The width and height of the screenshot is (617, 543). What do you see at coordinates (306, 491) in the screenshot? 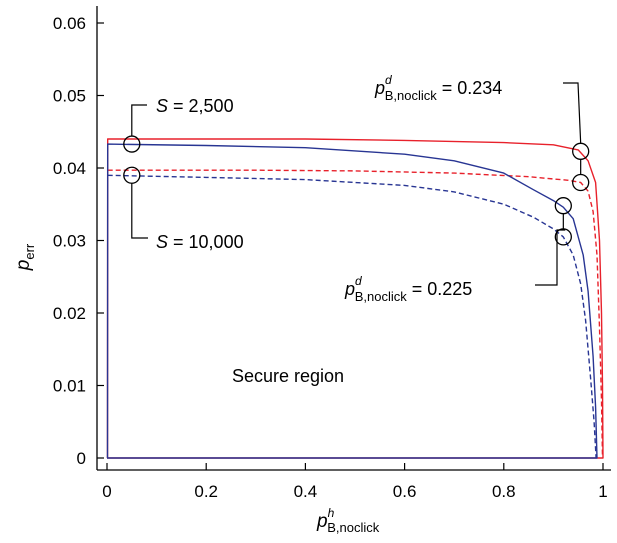
I see `x-tick-label: 0.4` at bounding box center [306, 491].